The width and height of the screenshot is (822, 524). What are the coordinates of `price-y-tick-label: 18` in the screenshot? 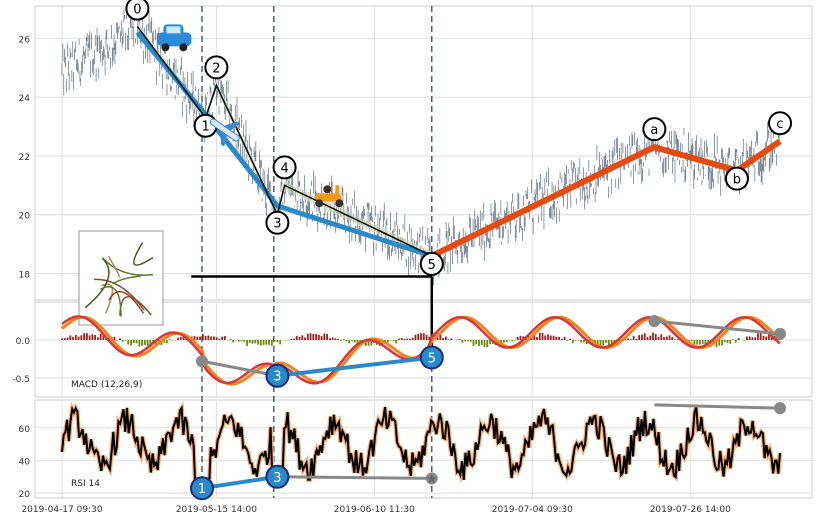 It's located at (25, 276).